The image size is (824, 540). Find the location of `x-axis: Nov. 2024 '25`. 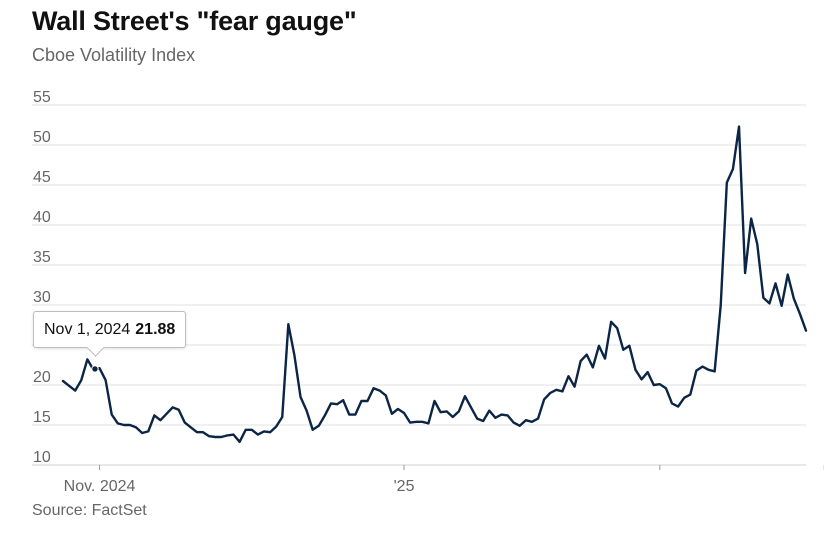

x-axis: Nov. 2024 '25 is located at coordinates (428, 479).